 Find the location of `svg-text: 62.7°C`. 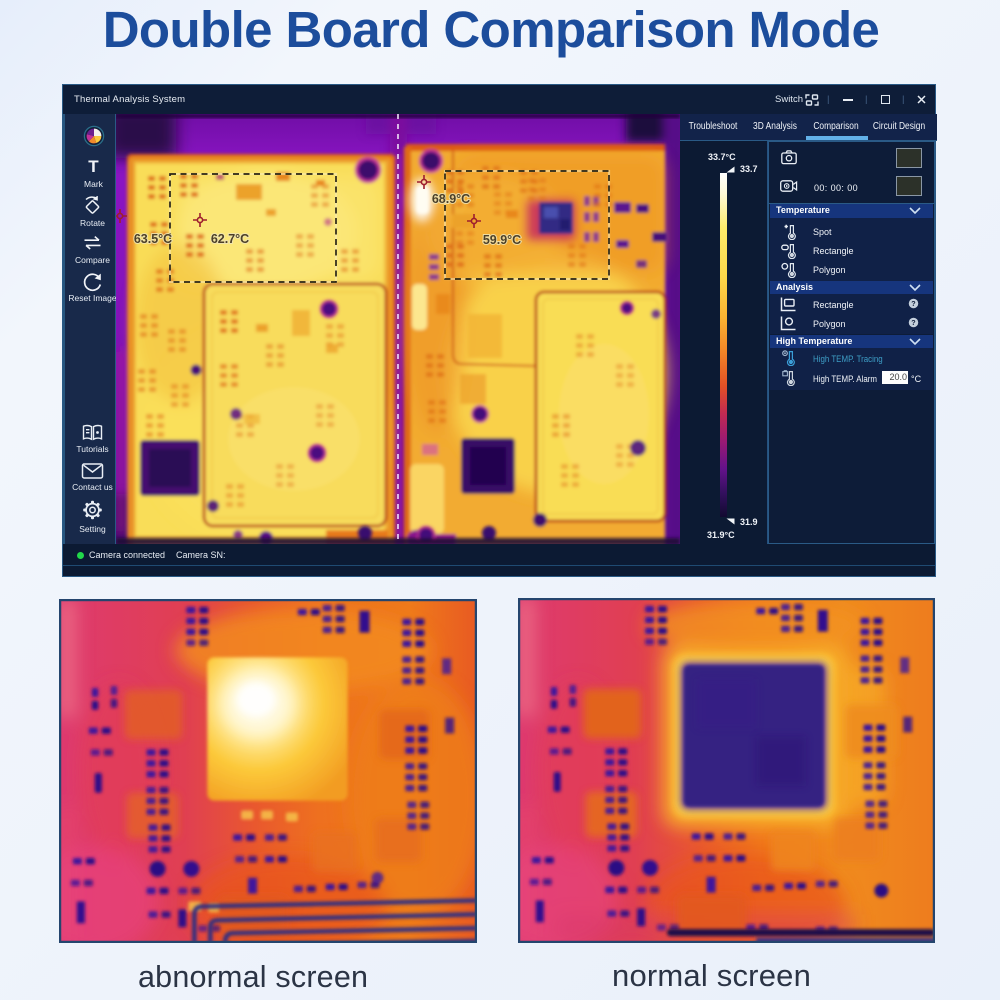

svg-text: 62.7°C is located at coordinates (230, 239).